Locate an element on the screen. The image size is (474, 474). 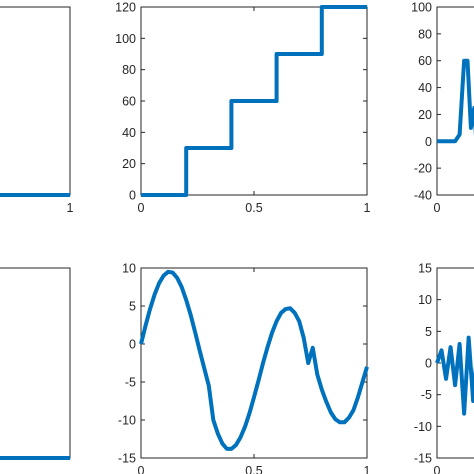
y-tick-label: -20 is located at coordinates (423, 169).